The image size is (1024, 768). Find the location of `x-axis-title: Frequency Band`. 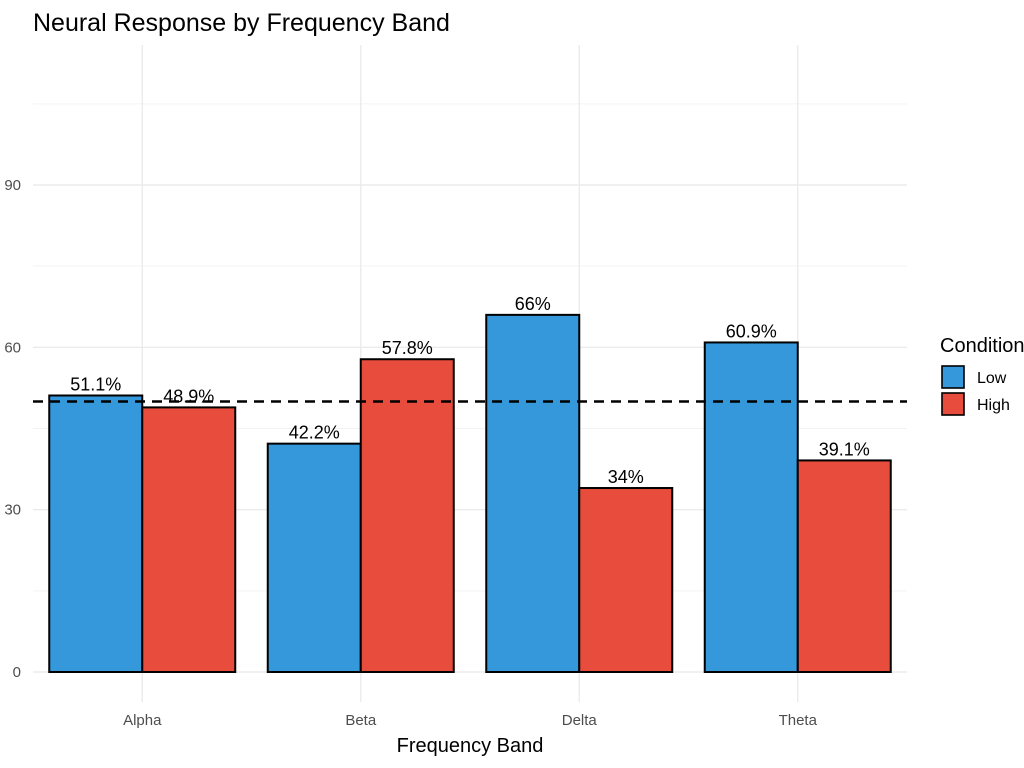

x-axis-title: Frequency Band is located at coordinates (470, 746).